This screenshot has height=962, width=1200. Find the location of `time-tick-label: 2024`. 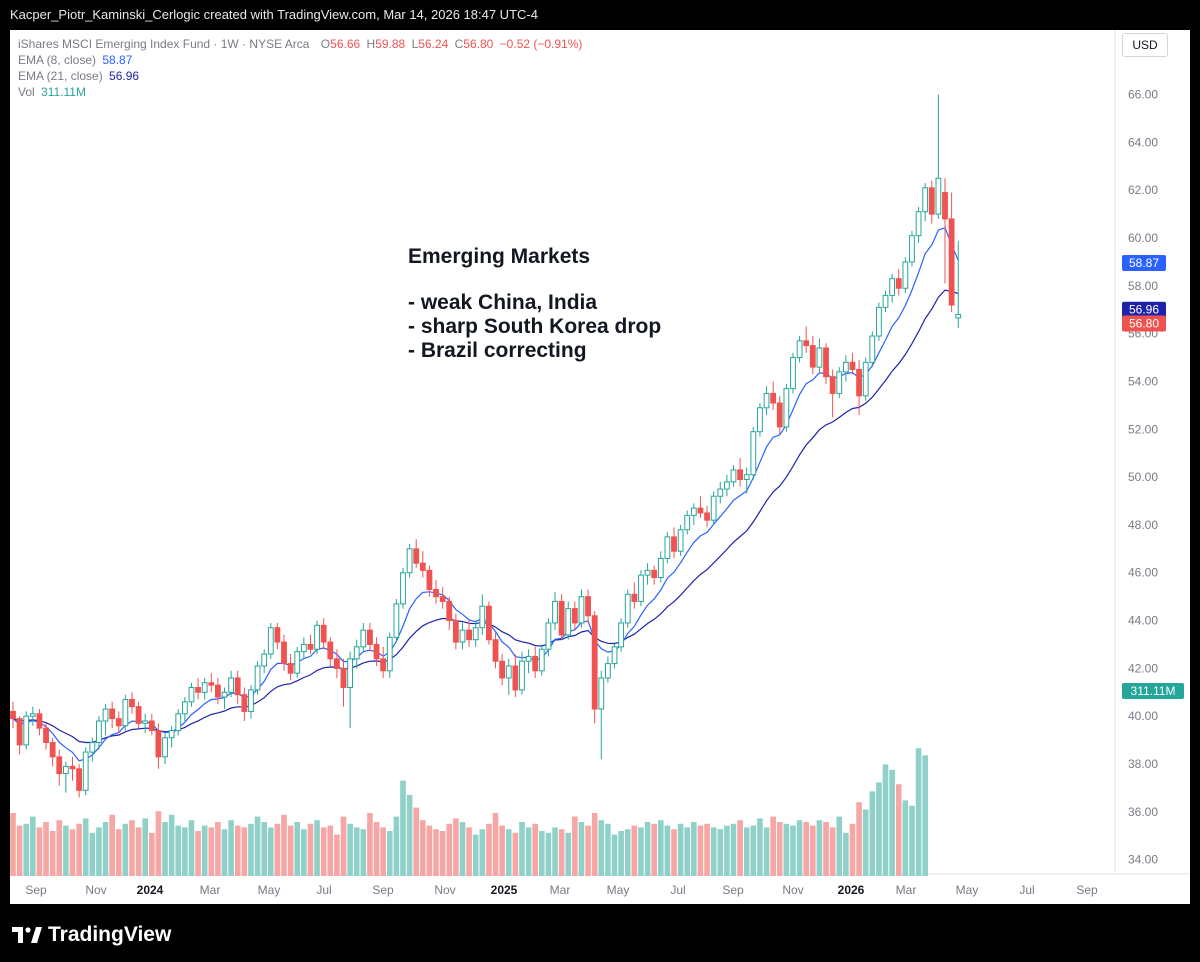

time-tick-label: 2024 is located at coordinates (150, 890).